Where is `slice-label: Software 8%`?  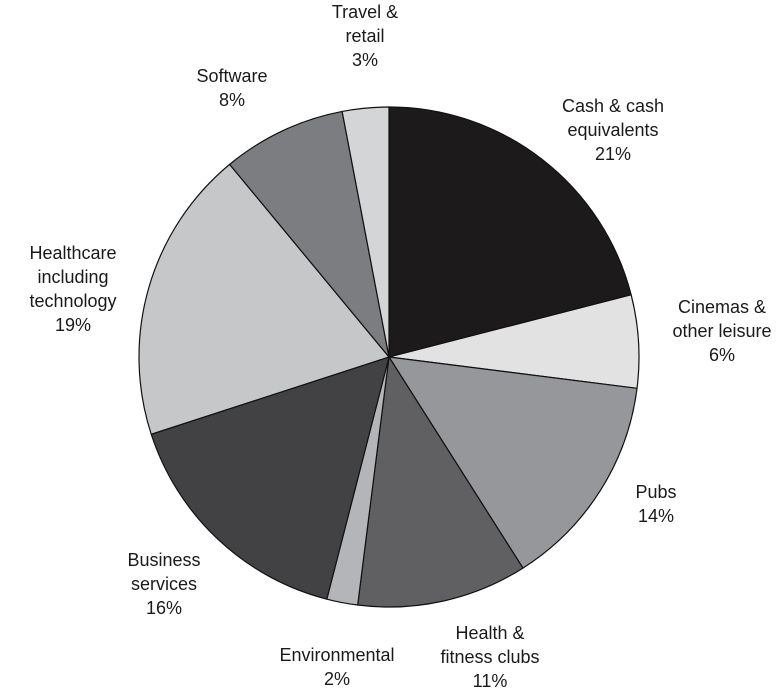 slice-label: Software 8% is located at coordinates (231, 88).